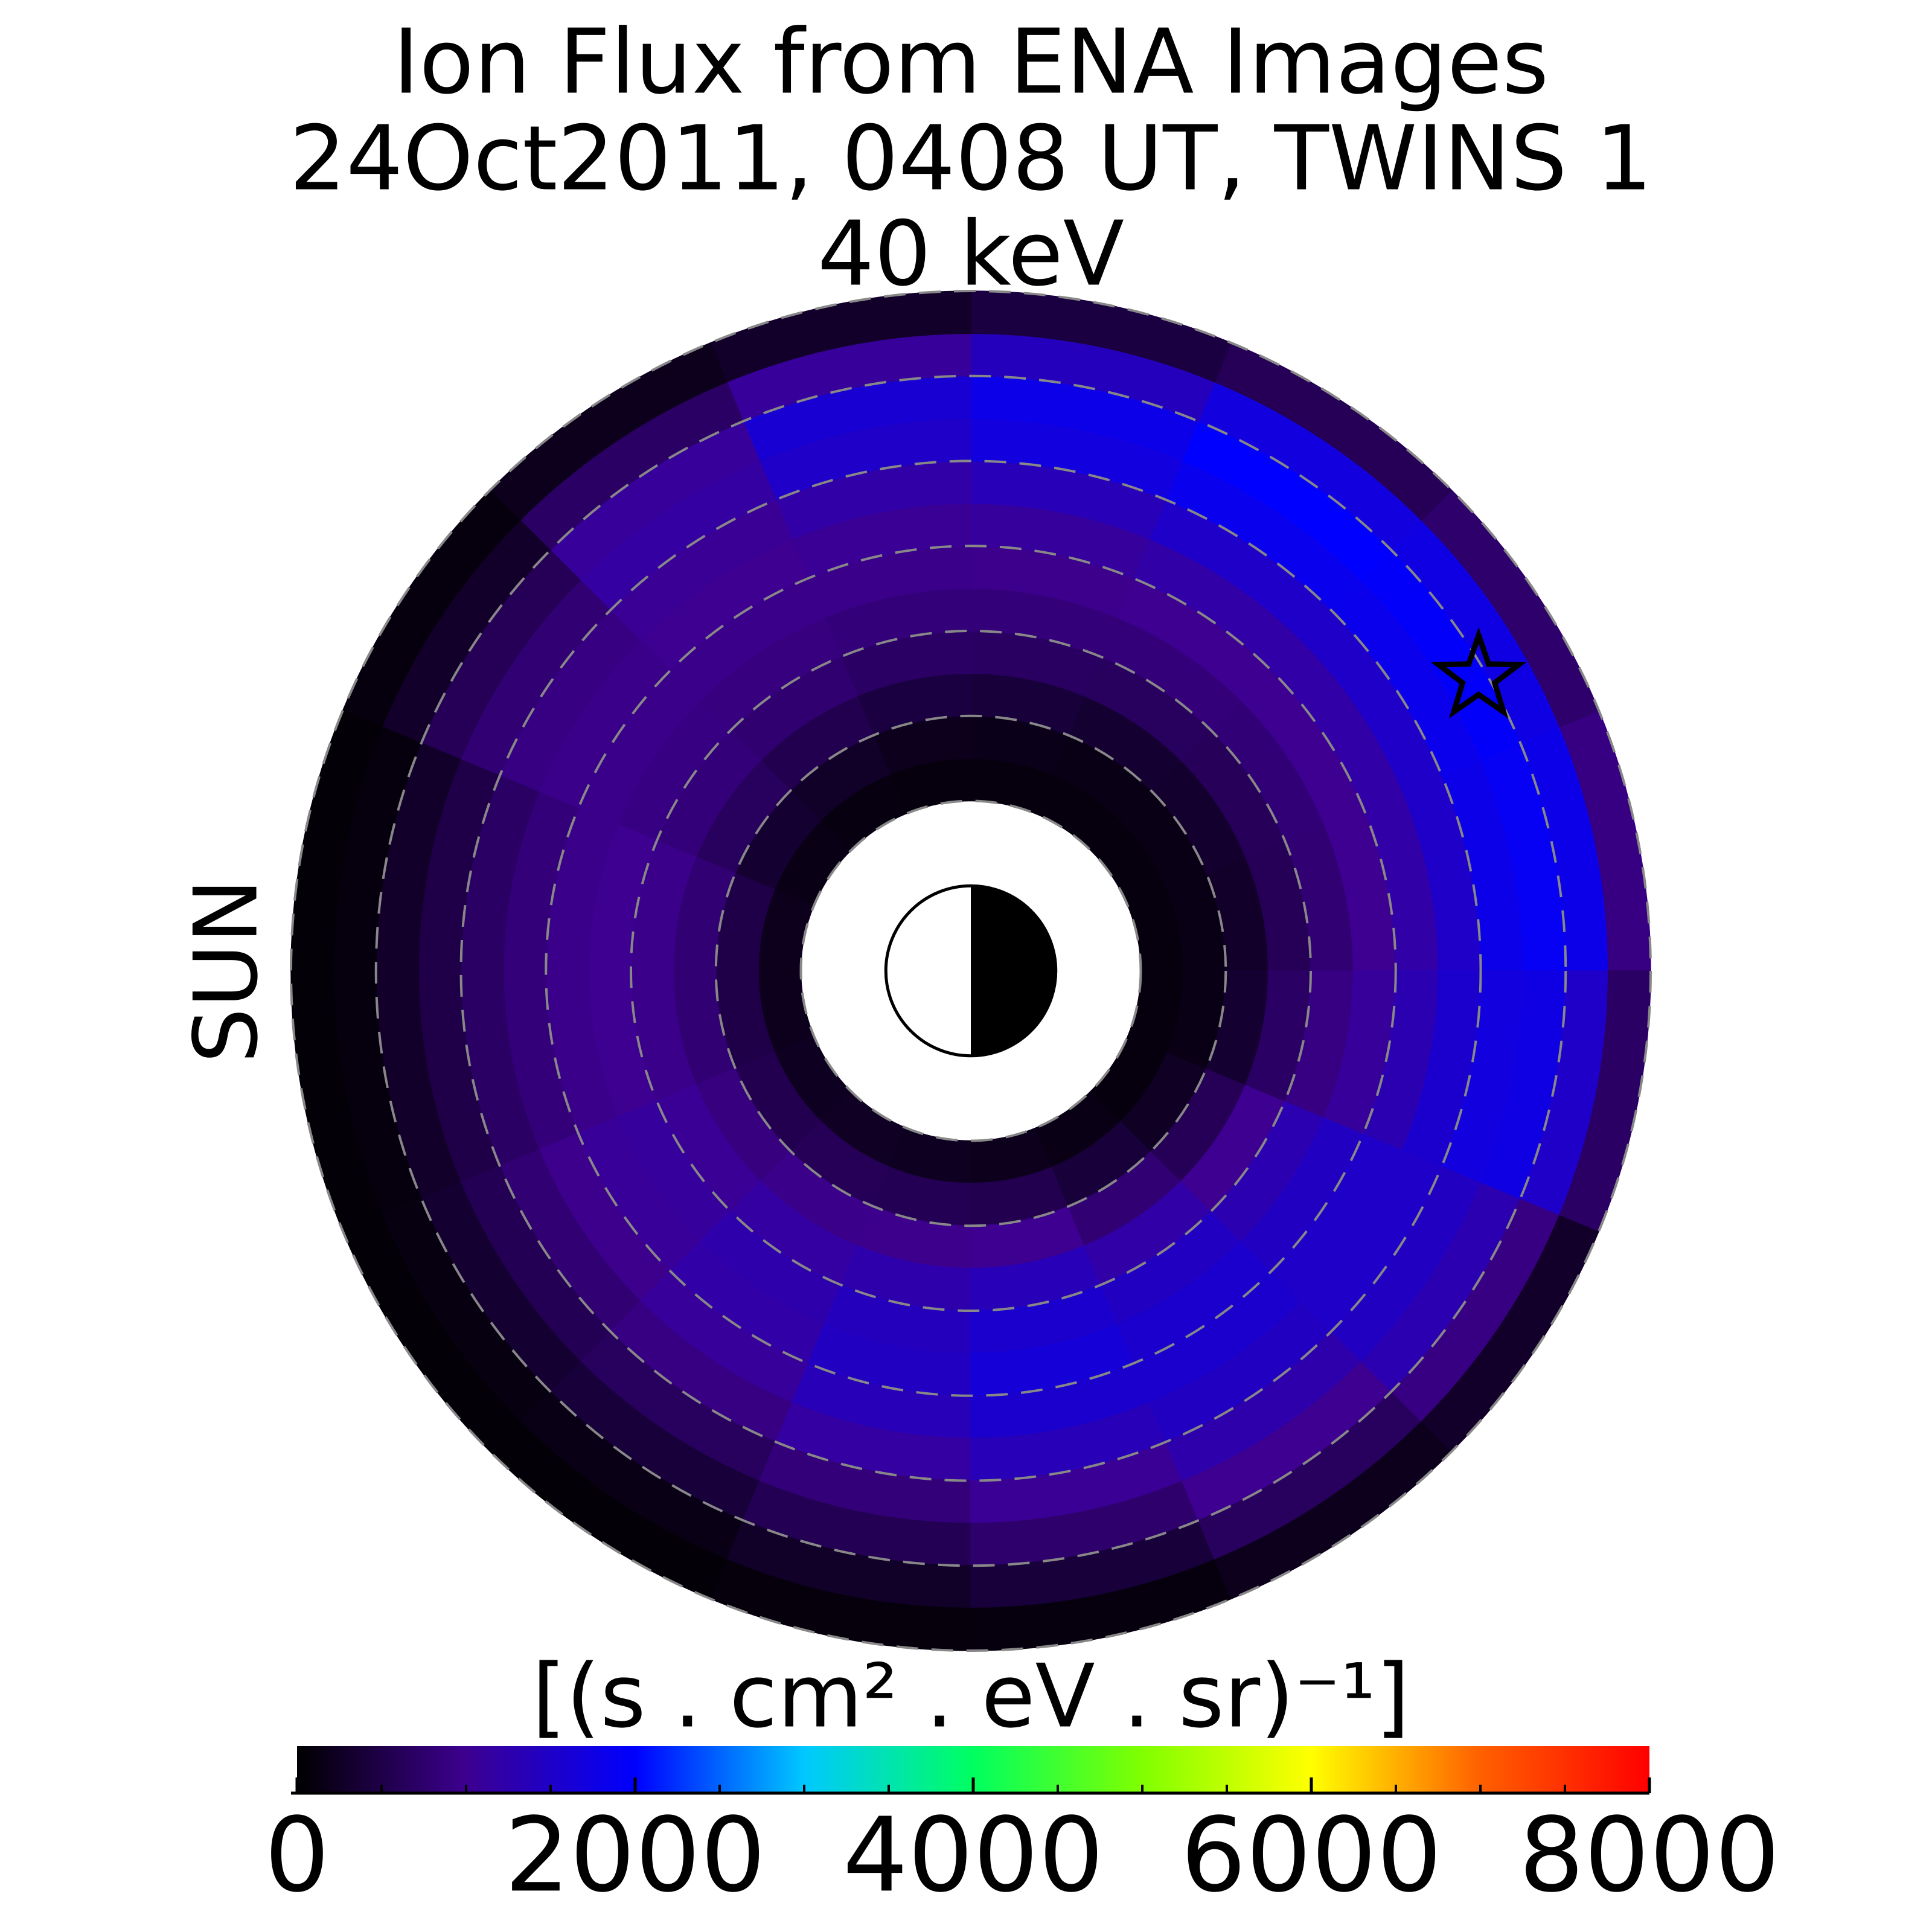 The image size is (1932, 1932). Describe the element at coordinates (635, 1855) in the screenshot. I see `colorbar-tick-label: 2000` at that location.